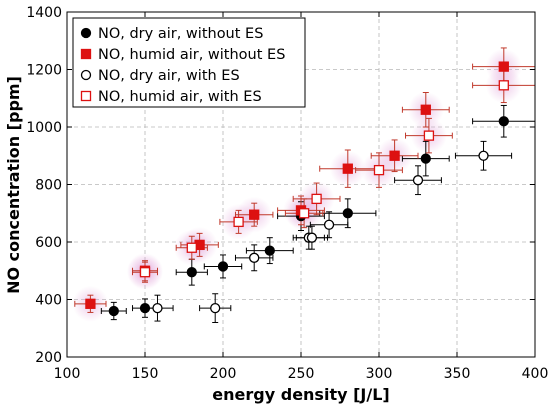 The width and height of the screenshot is (550, 406). I want to click on x-tick-label: 200, so click(223, 374).